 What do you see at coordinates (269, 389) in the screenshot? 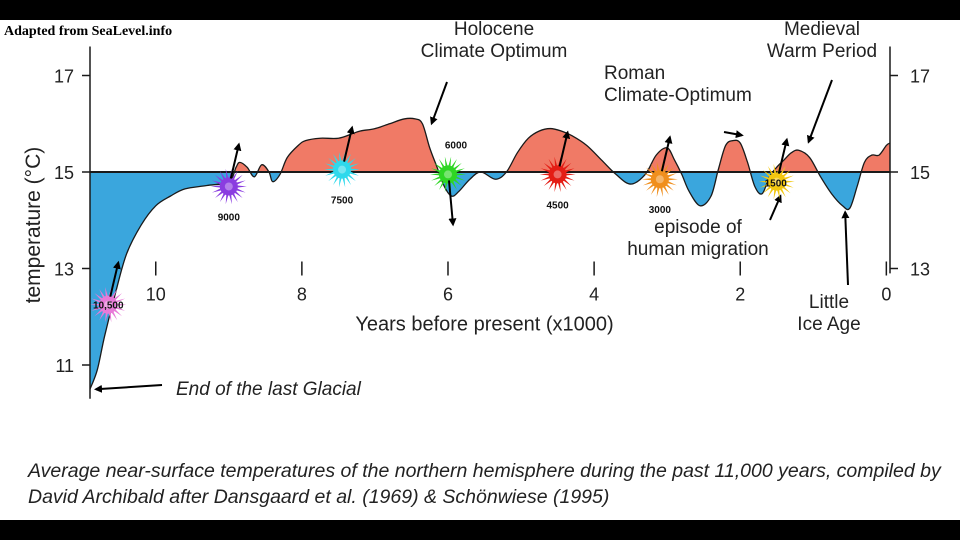
I see `annotation-end-of-glacial: End of the last Glacial` at bounding box center [269, 389].